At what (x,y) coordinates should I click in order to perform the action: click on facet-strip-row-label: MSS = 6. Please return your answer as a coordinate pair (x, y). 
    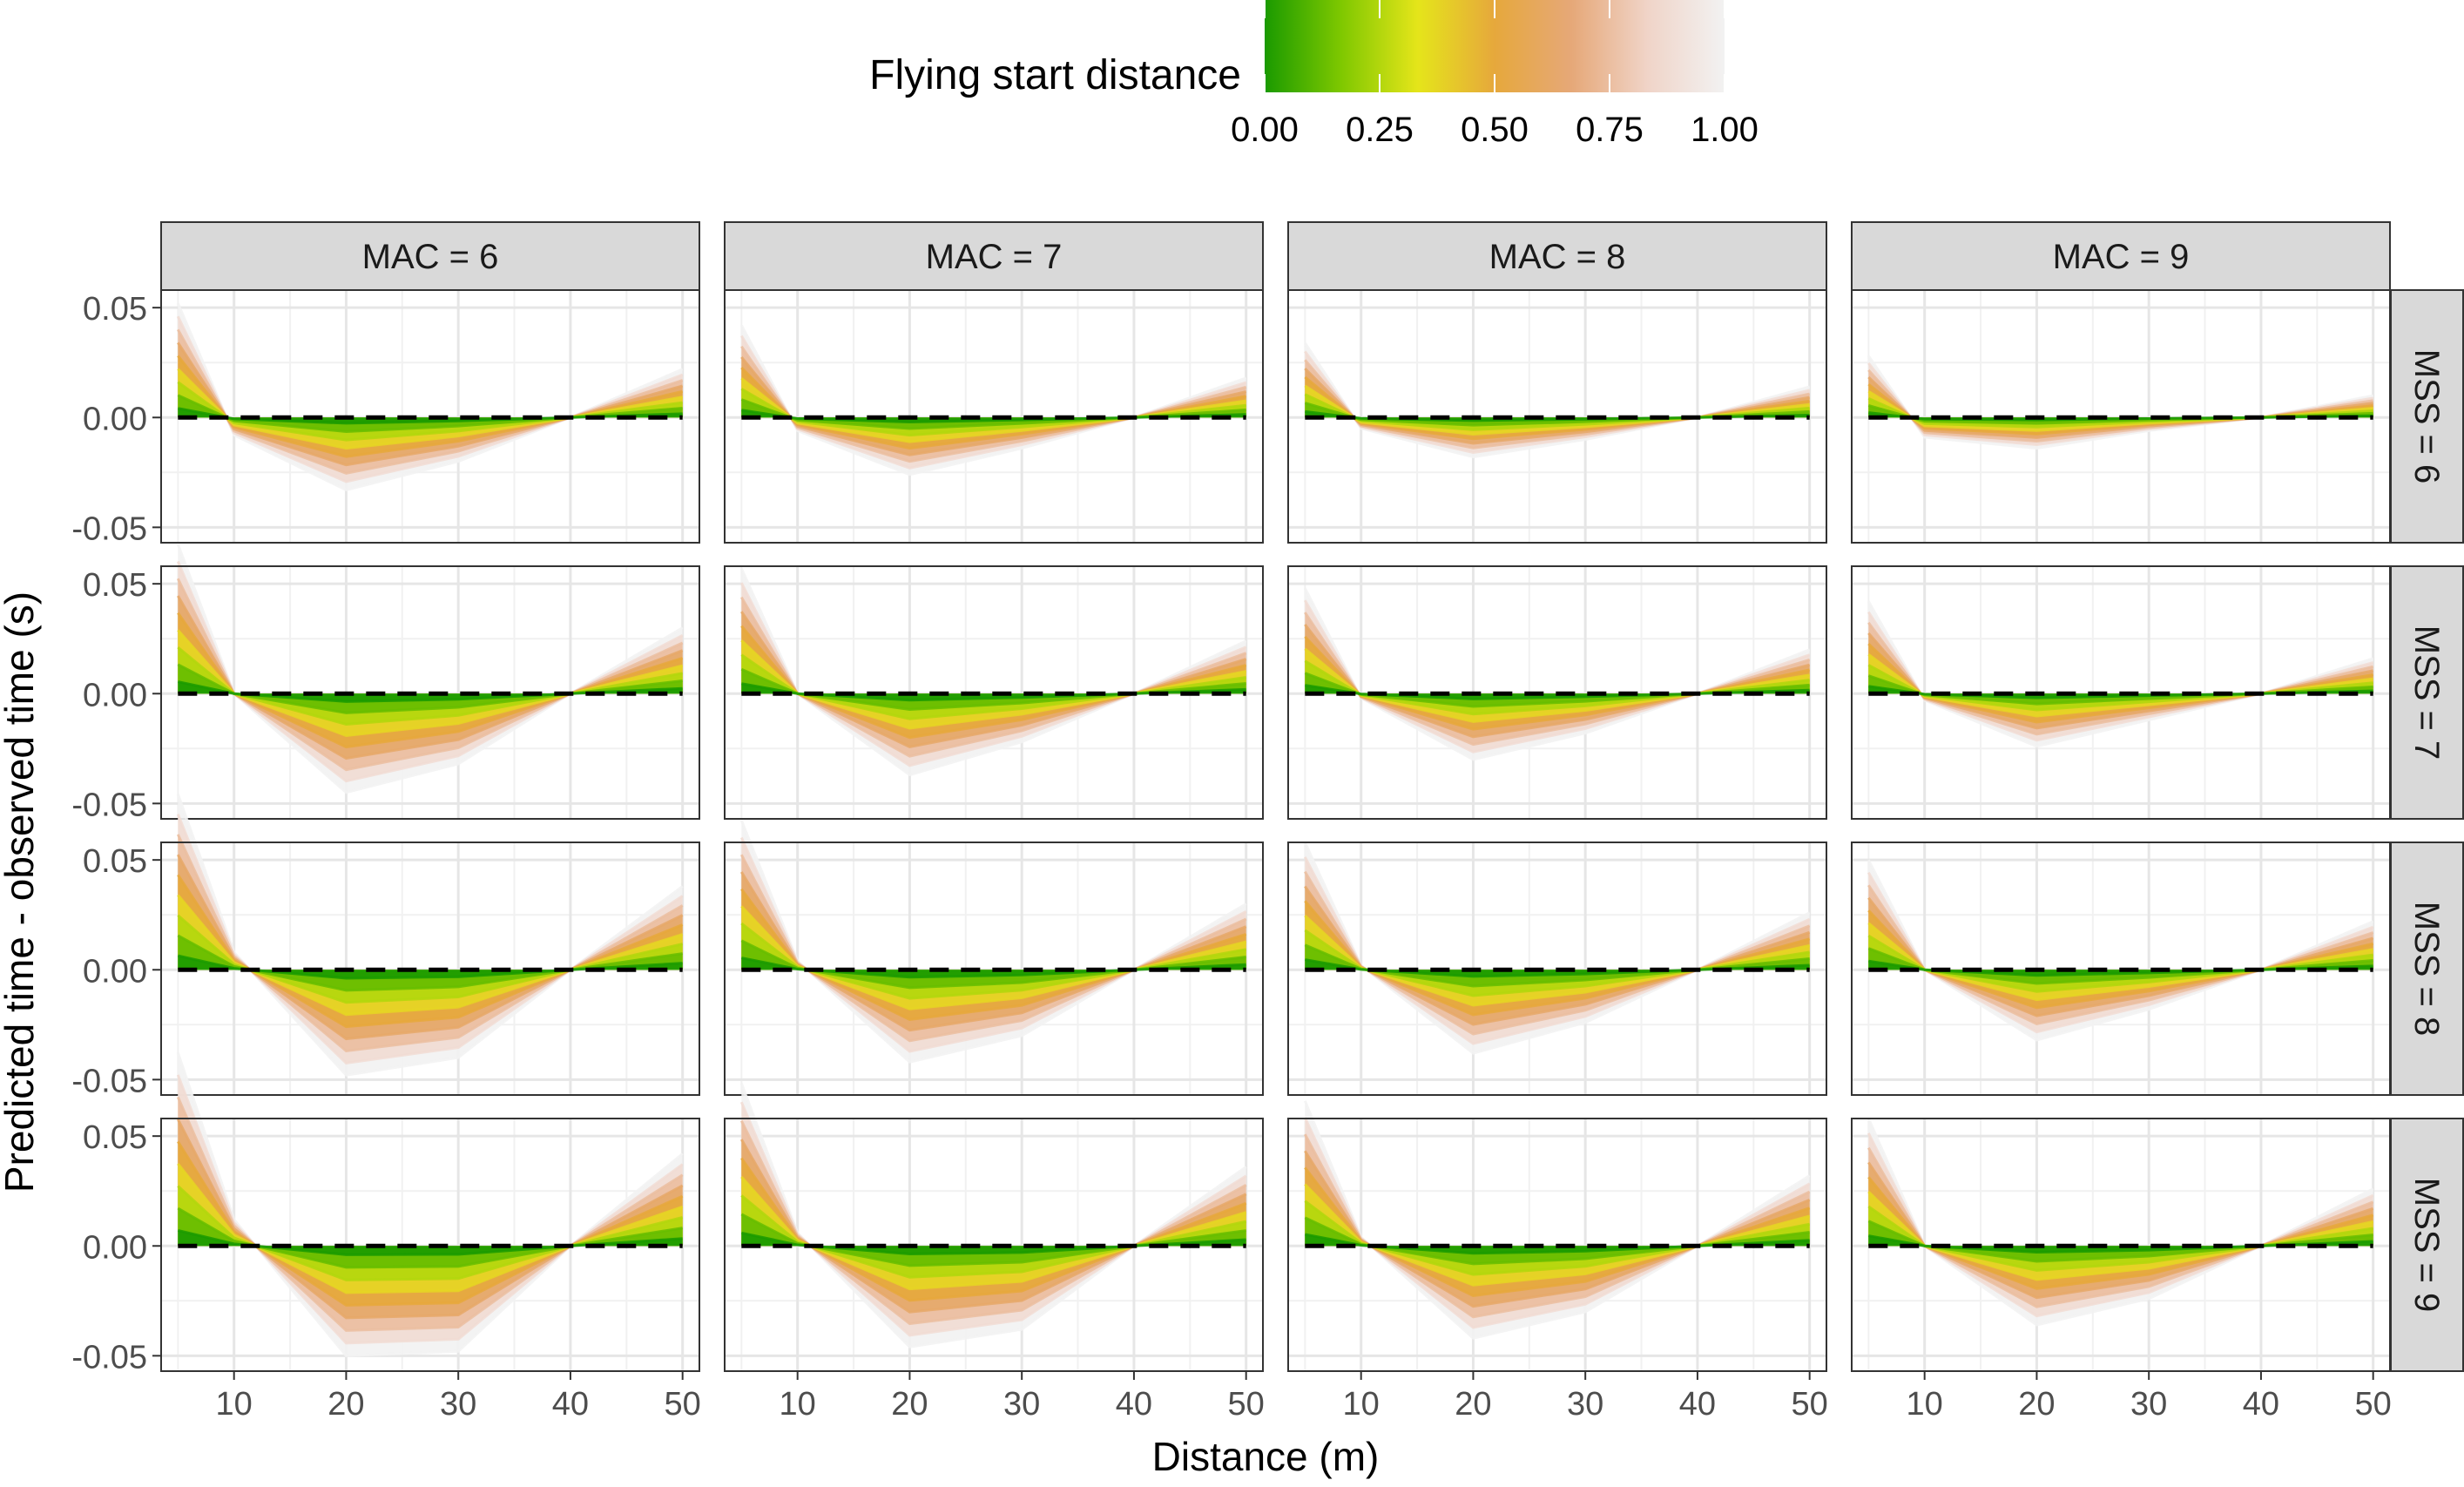
    Looking at the image, I should click on (2426, 416).